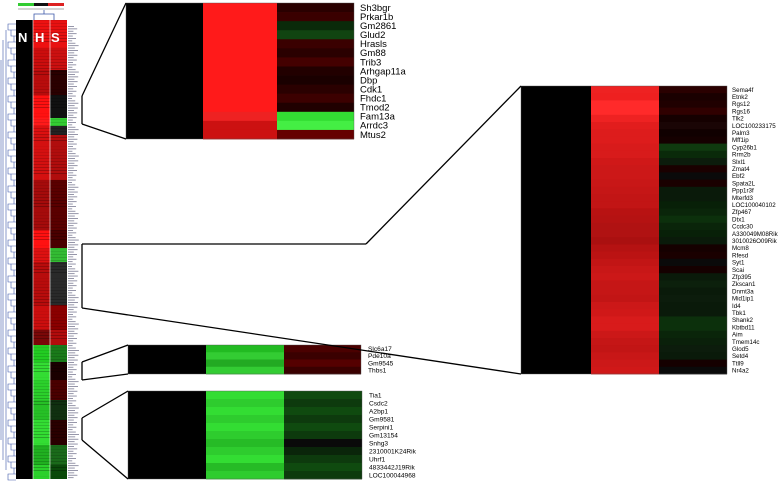  I want to click on gene-label: Tmod2, so click(375, 108).